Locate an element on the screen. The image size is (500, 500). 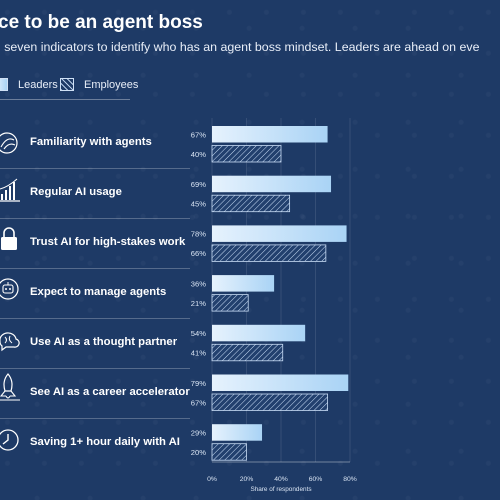
clock-icon is located at coordinates (11, 440).